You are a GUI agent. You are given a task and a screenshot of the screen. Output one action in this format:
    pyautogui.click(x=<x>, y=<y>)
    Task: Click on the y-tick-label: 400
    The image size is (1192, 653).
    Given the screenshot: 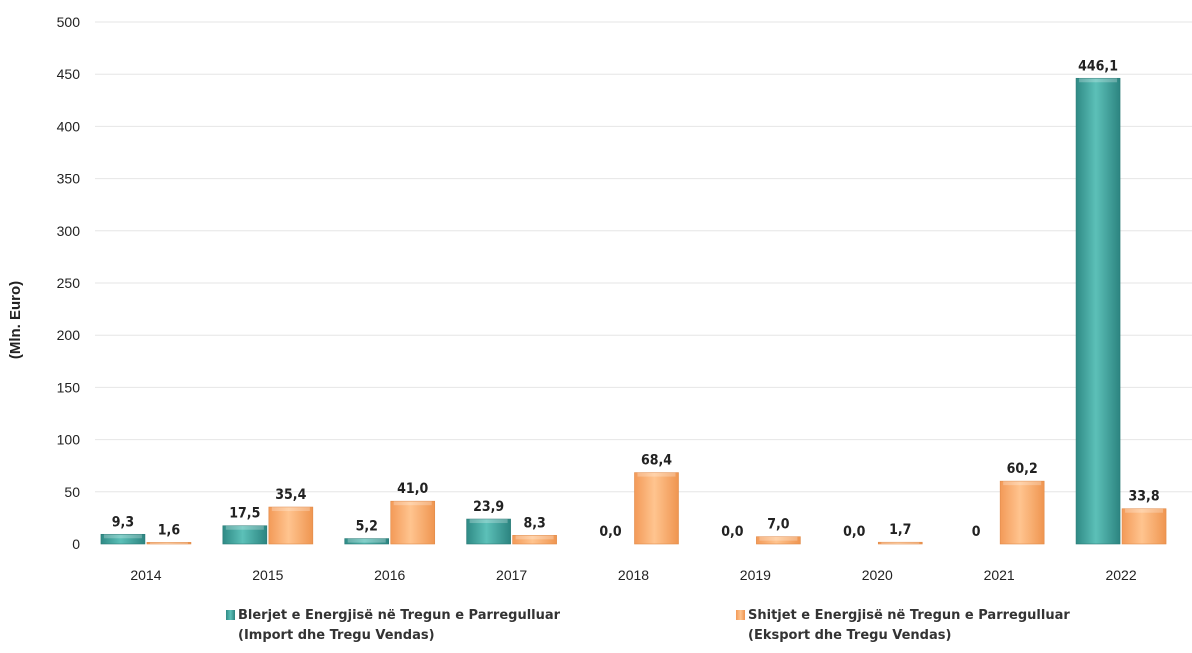 What is the action you would take?
    pyautogui.click(x=69, y=126)
    